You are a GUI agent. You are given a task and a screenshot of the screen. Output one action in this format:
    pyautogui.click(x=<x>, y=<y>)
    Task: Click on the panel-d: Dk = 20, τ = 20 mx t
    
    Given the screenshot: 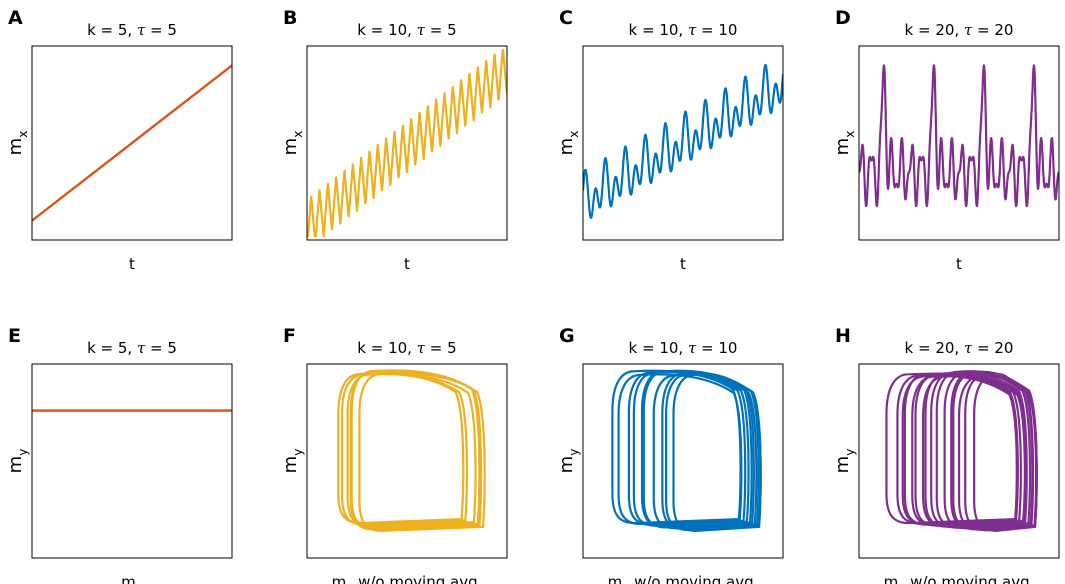 What is the action you would take?
    pyautogui.click(x=946, y=140)
    